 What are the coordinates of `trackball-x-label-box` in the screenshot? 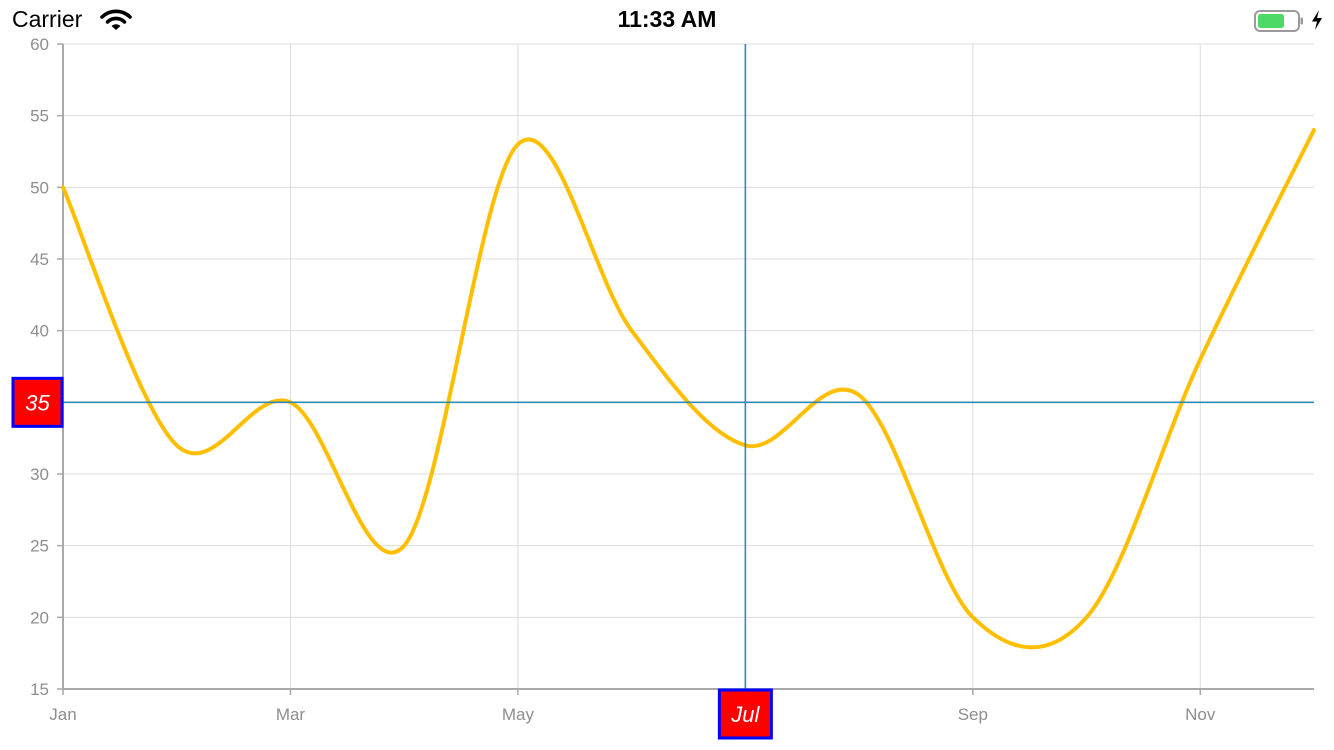 It's located at (745, 714).